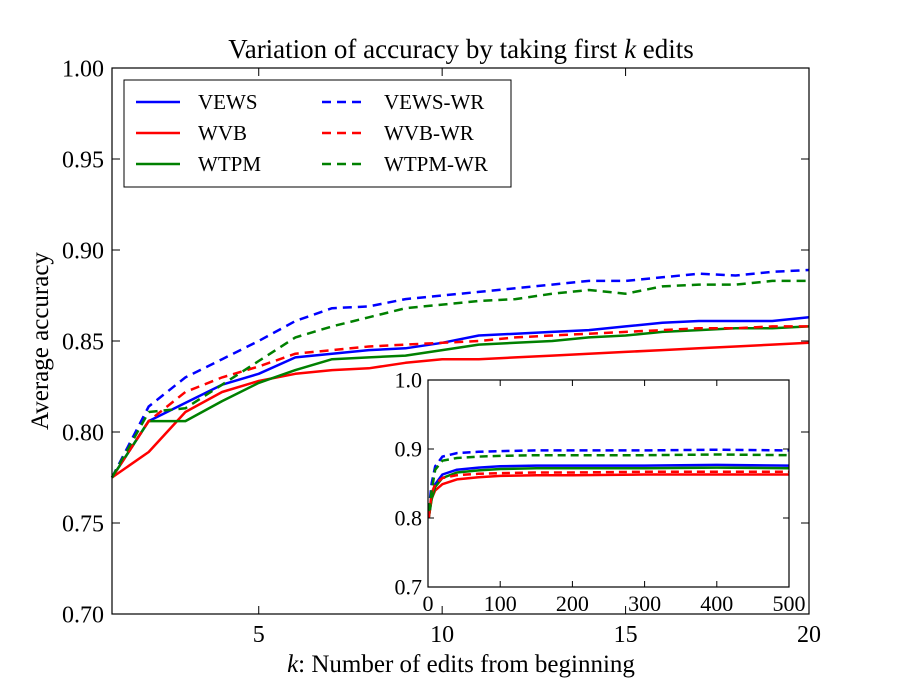 The height and width of the screenshot is (682, 900). What do you see at coordinates (630, 49) in the screenshot?
I see `chart-title-var: k` at bounding box center [630, 49].